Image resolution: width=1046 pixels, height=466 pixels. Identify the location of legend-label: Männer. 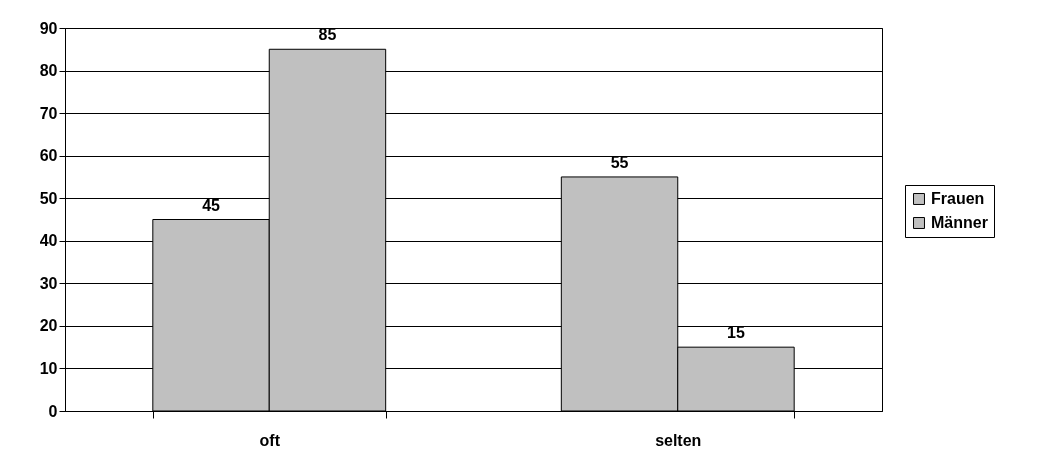
(959, 222).